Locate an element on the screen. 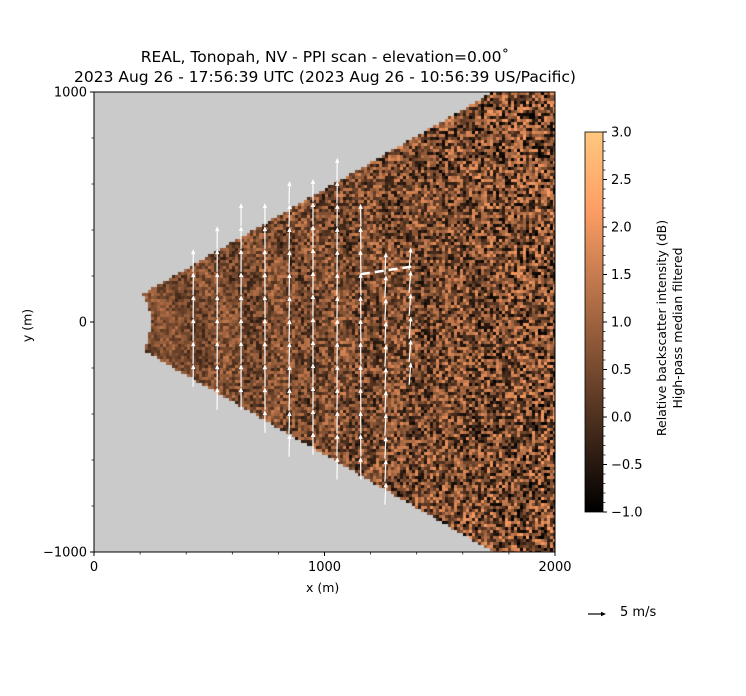 Image resolution: width=746 pixels, height=696 pixels. x-tick-label: 1000 is located at coordinates (324, 567).